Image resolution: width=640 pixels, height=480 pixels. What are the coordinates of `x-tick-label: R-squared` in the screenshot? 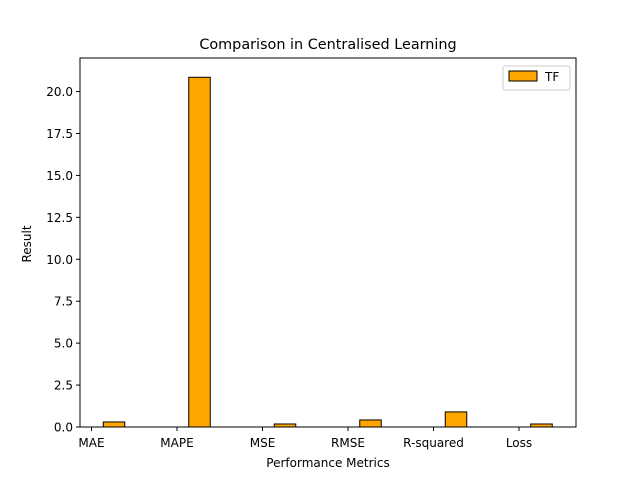 It's located at (433, 443).